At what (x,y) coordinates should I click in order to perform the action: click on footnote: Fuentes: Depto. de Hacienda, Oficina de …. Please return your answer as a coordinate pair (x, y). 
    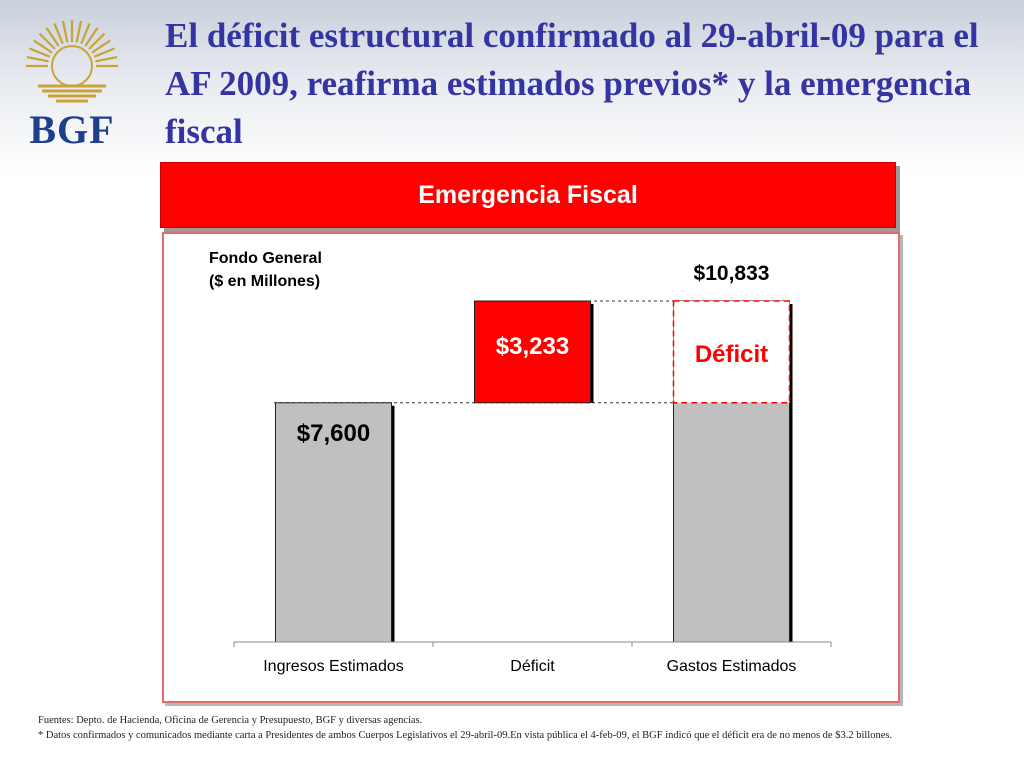
    Looking at the image, I should click on (503, 728).